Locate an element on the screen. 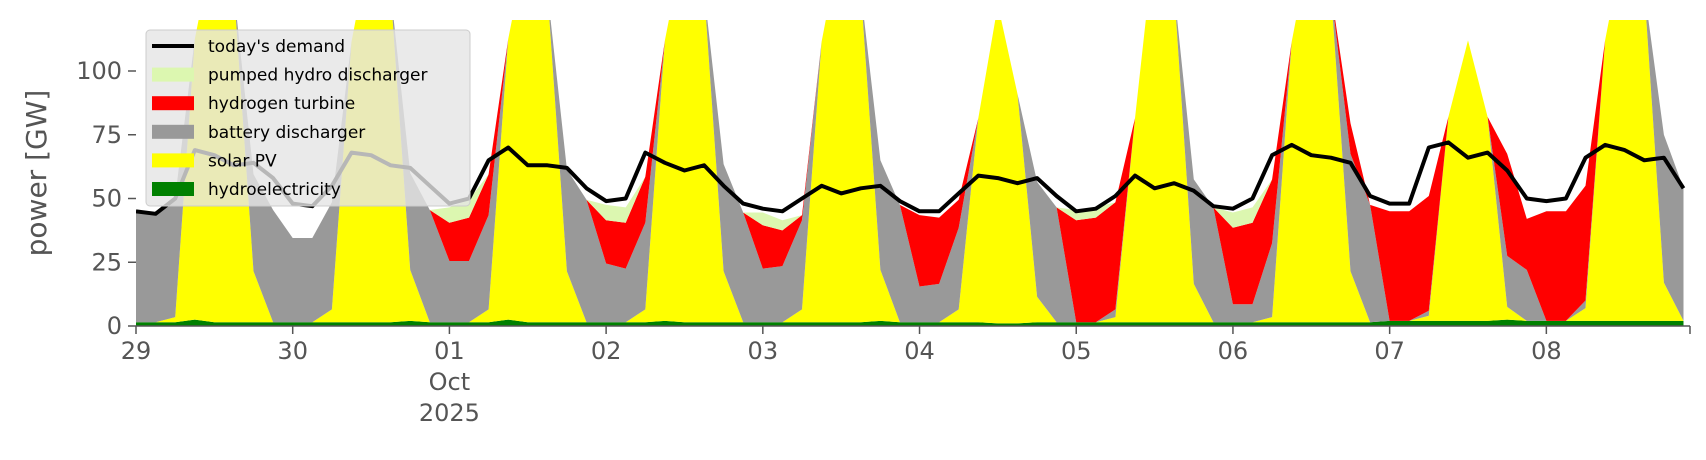  x-tick-label: 06 is located at coordinates (1233, 351).